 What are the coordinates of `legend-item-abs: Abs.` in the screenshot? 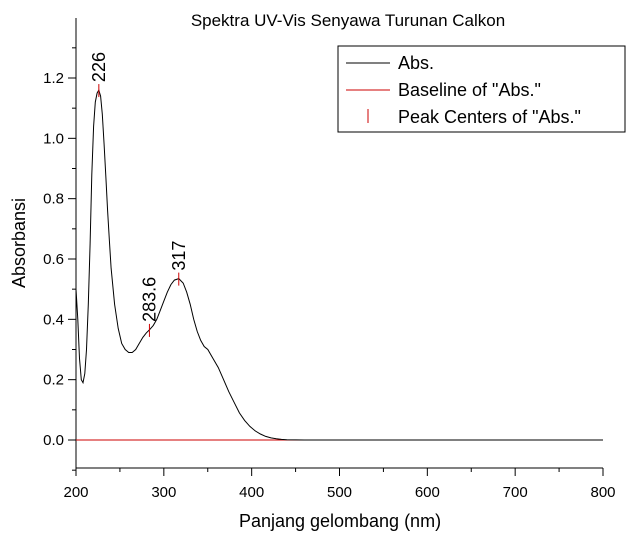 It's located at (390, 63).